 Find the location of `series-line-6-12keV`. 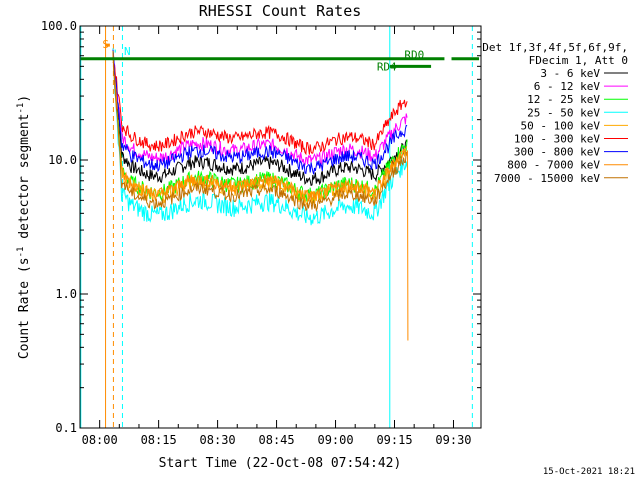

series-line-6-12keV is located at coordinates (260, 110).